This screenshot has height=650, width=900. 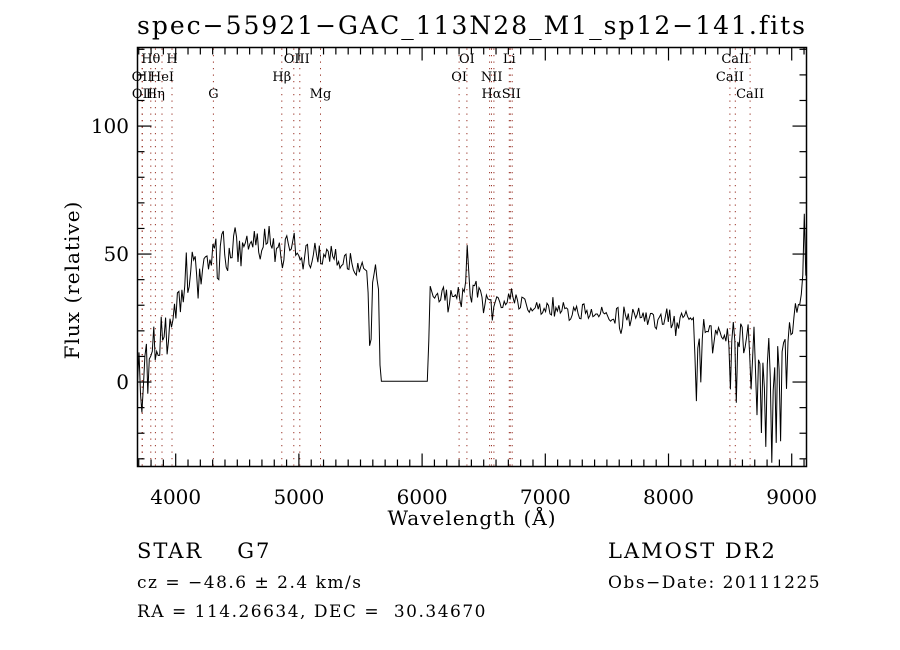 I want to click on spectral-line-label: OIII, so click(x=297, y=59).